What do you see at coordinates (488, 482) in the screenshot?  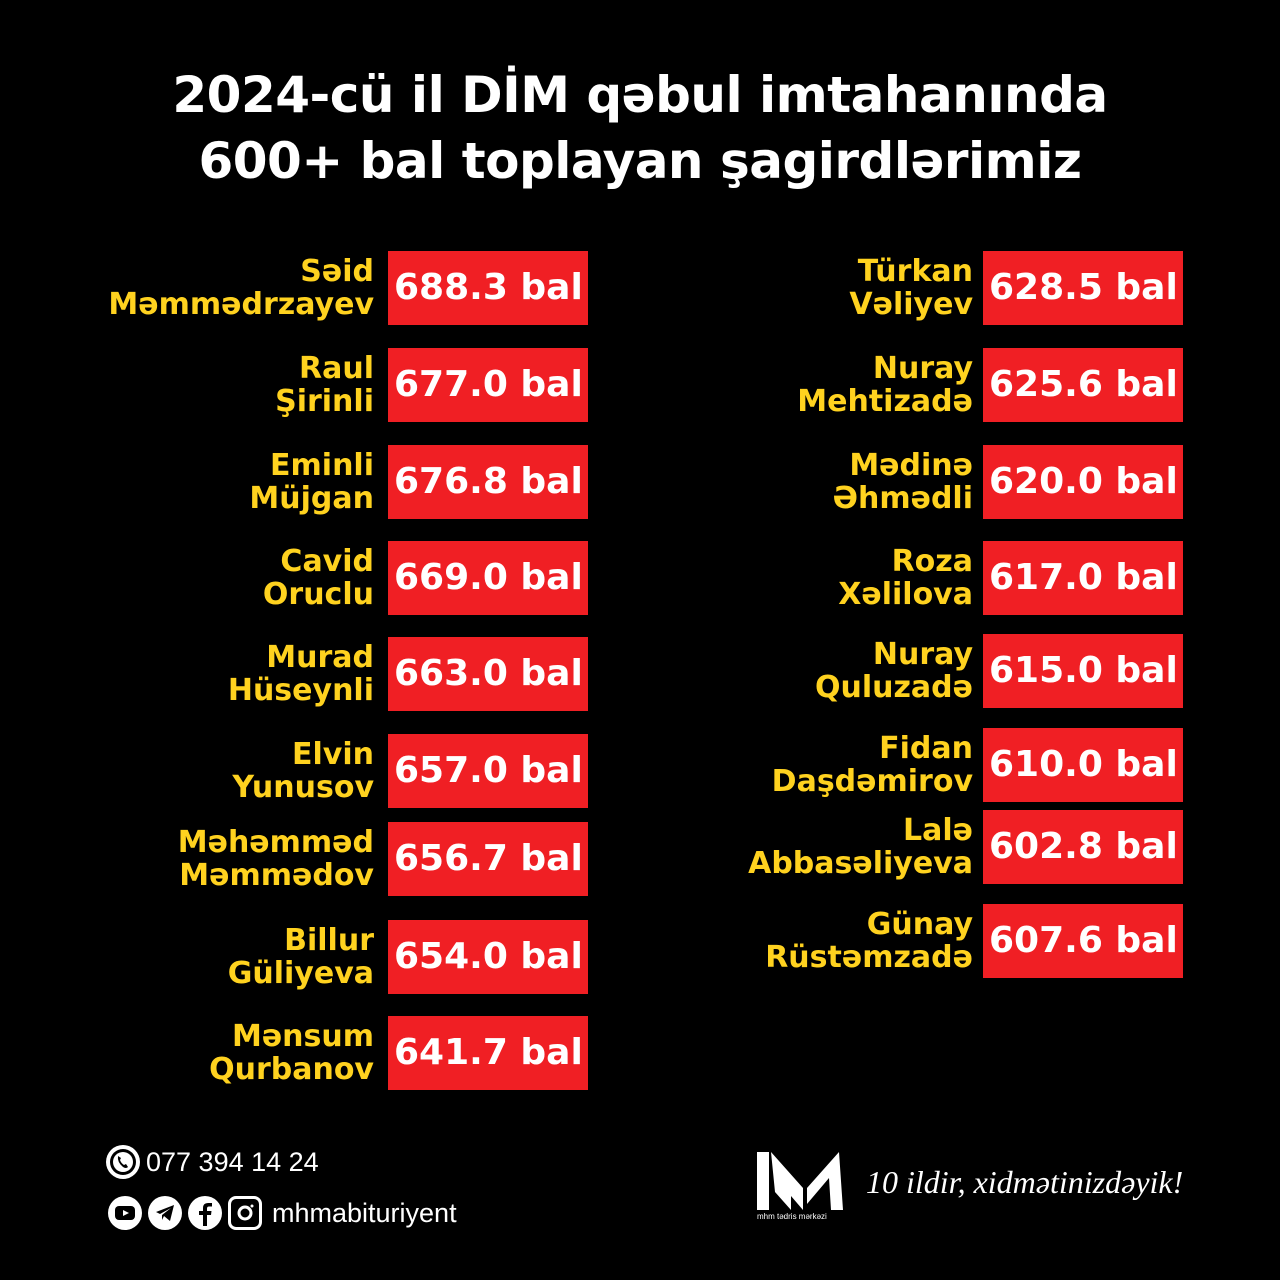 I see `student-score: 676.8 bal` at bounding box center [488, 482].